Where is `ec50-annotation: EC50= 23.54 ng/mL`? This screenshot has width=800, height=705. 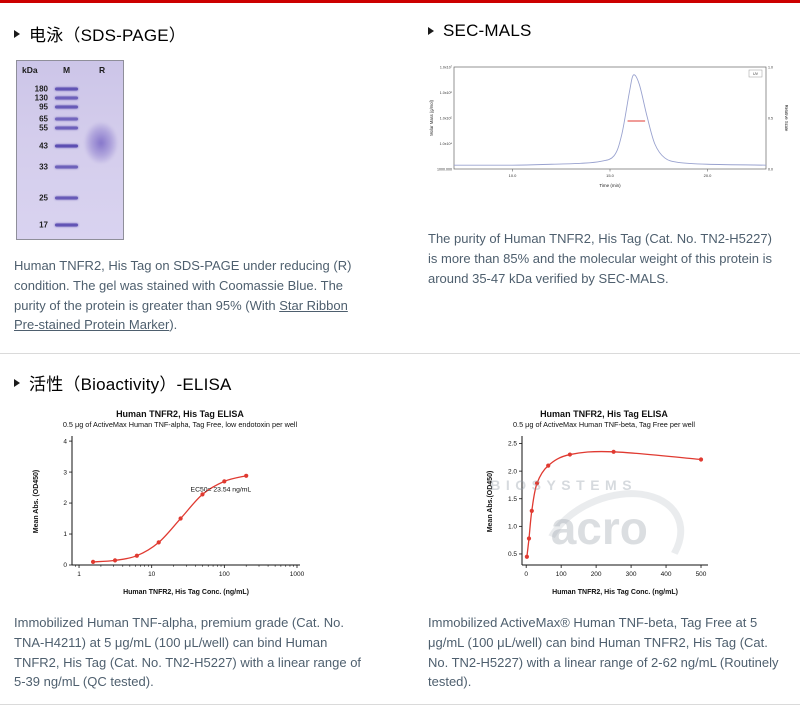
ec50-annotation: EC50= 23.54 ng/mL is located at coordinates (221, 489).